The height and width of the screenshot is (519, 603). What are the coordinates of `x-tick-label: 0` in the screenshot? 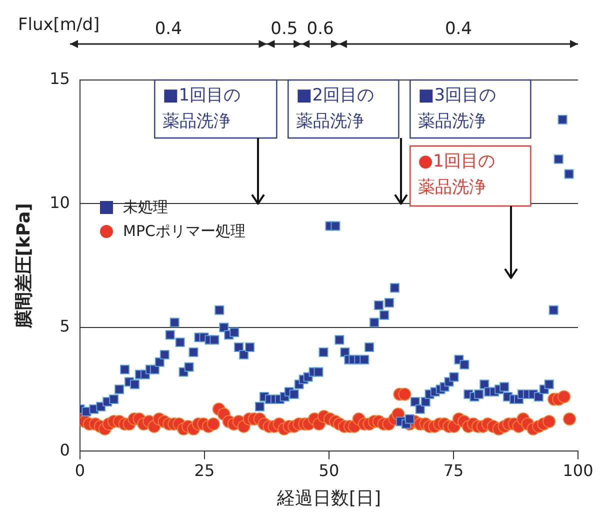 It's located at (80, 470).